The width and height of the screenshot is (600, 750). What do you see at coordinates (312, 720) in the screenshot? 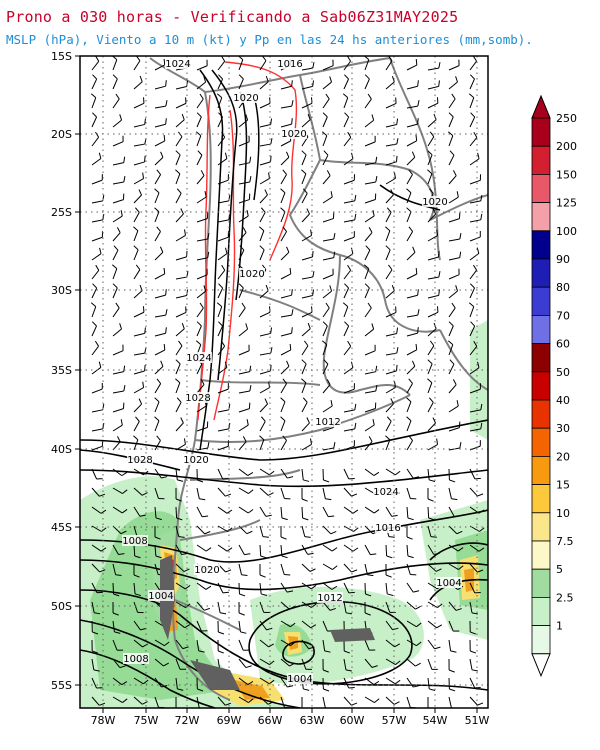
I see `lon-label: 63W` at bounding box center [312, 720].